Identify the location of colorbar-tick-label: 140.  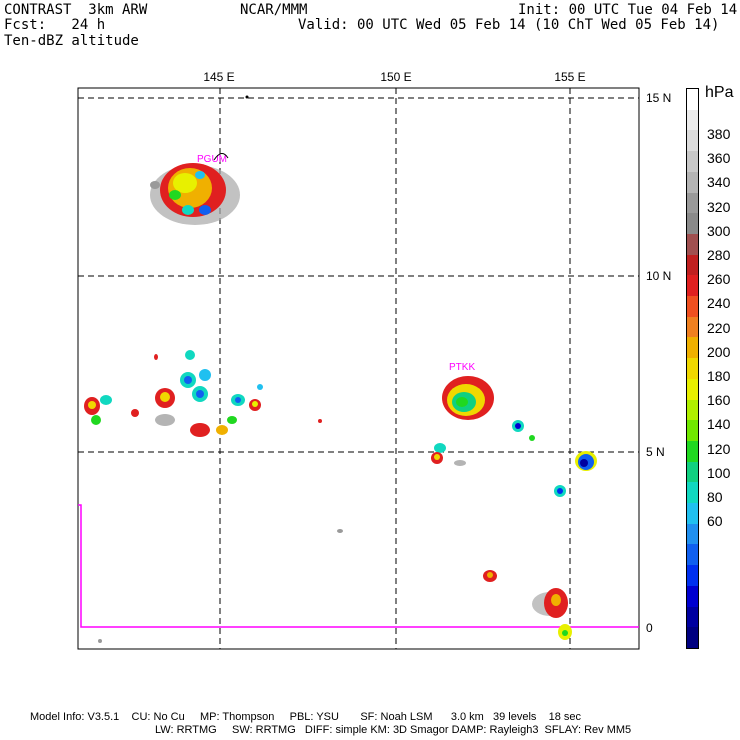
(719, 424).